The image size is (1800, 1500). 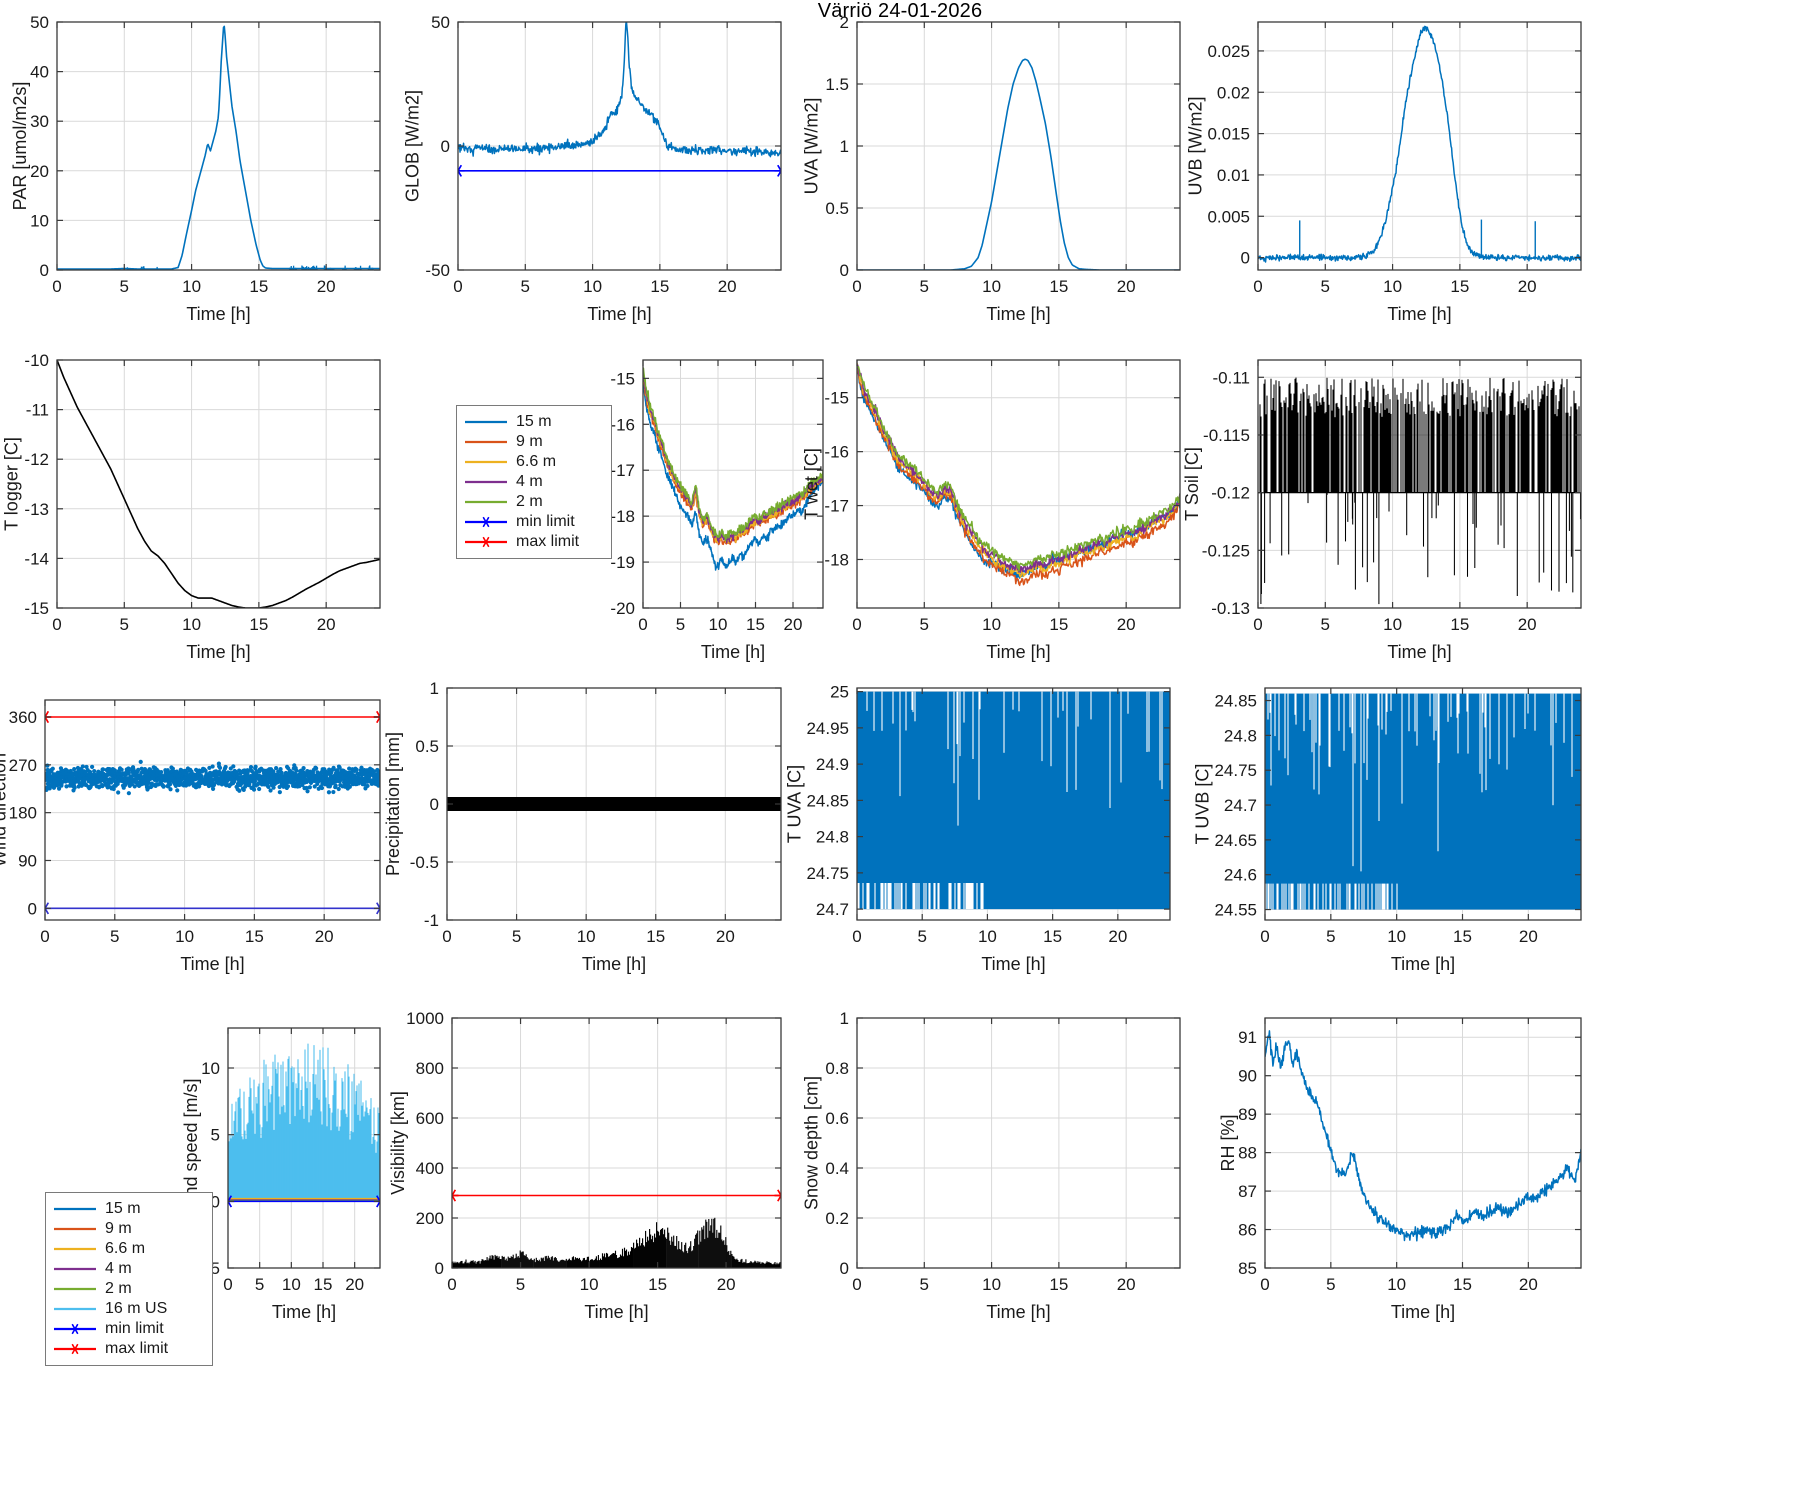 I want to click on svg-text: GLOB [W/m2], so click(x=413, y=146).